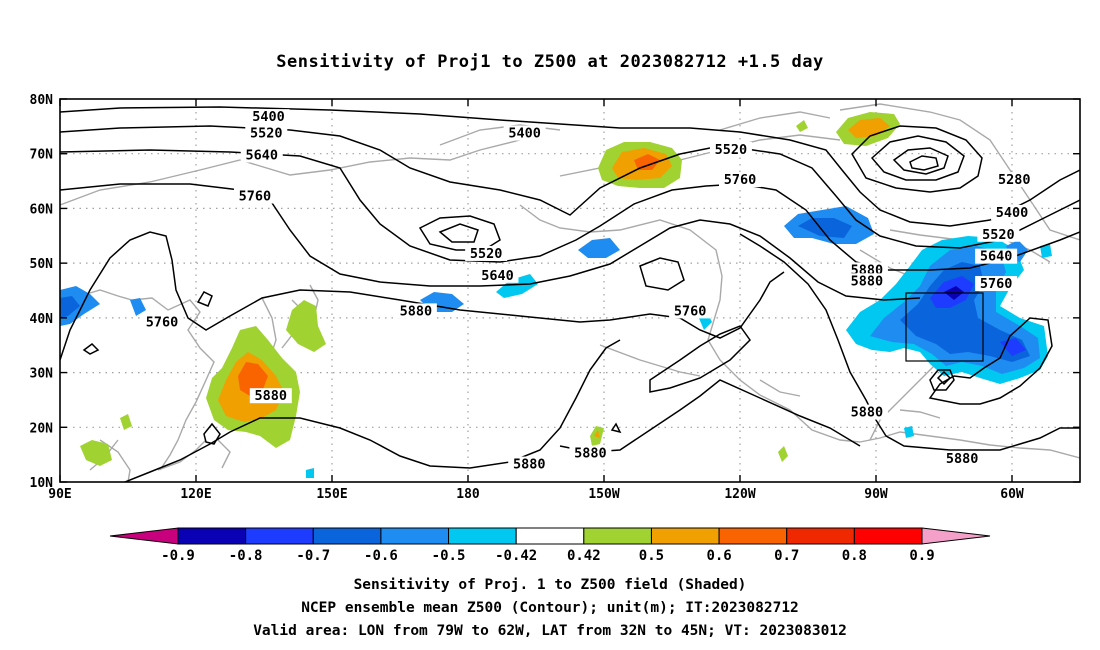 Image resolution: width=1100 pixels, height=650 pixels. I want to click on x-tick-label: 180, so click(468, 494).